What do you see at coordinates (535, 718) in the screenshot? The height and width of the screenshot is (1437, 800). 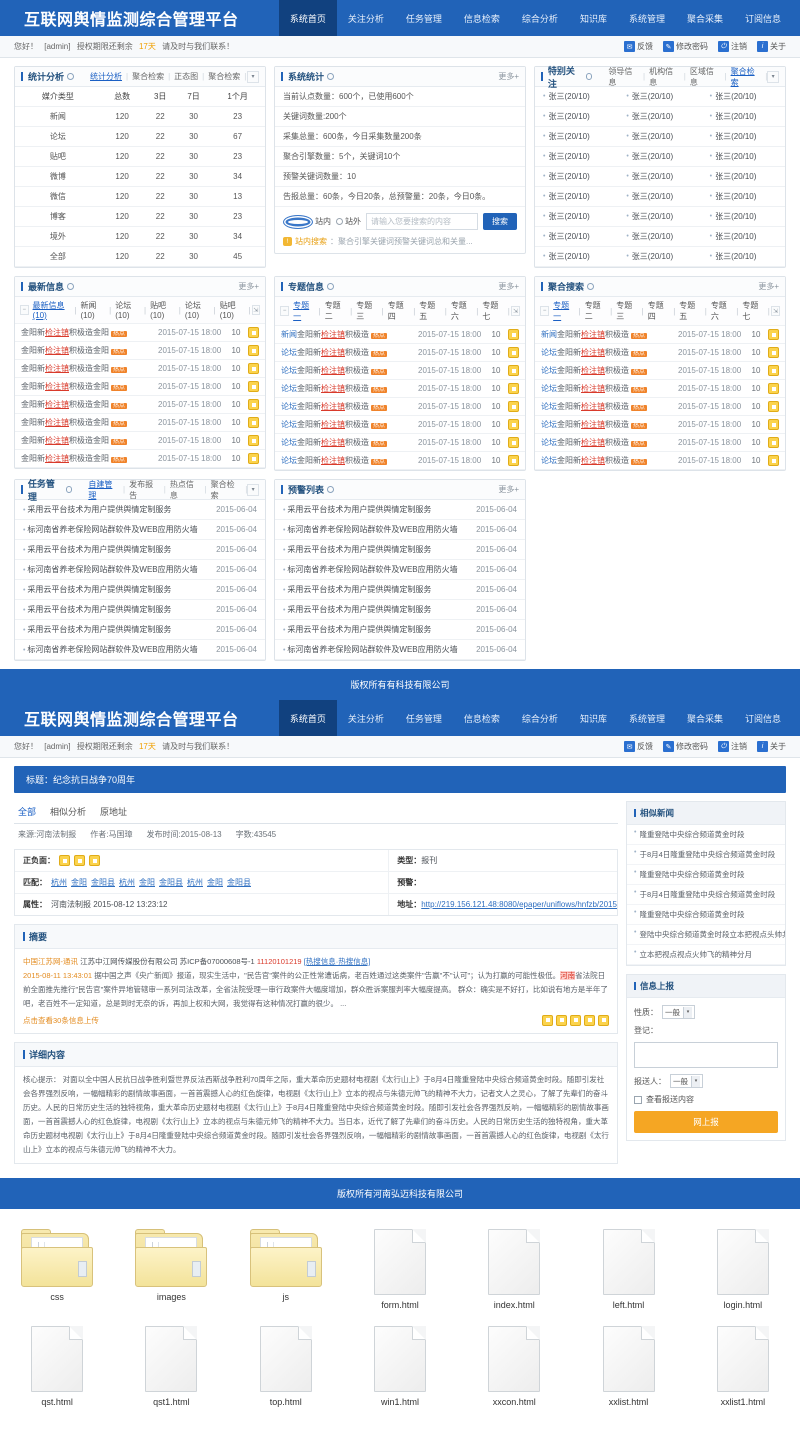 I see `main-navigation-2: 系统首页 关注分析 任务管理 信息检索 综合分析 知识库 系统管理 聚合采集 订阅信息` at bounding box center [535, 718].